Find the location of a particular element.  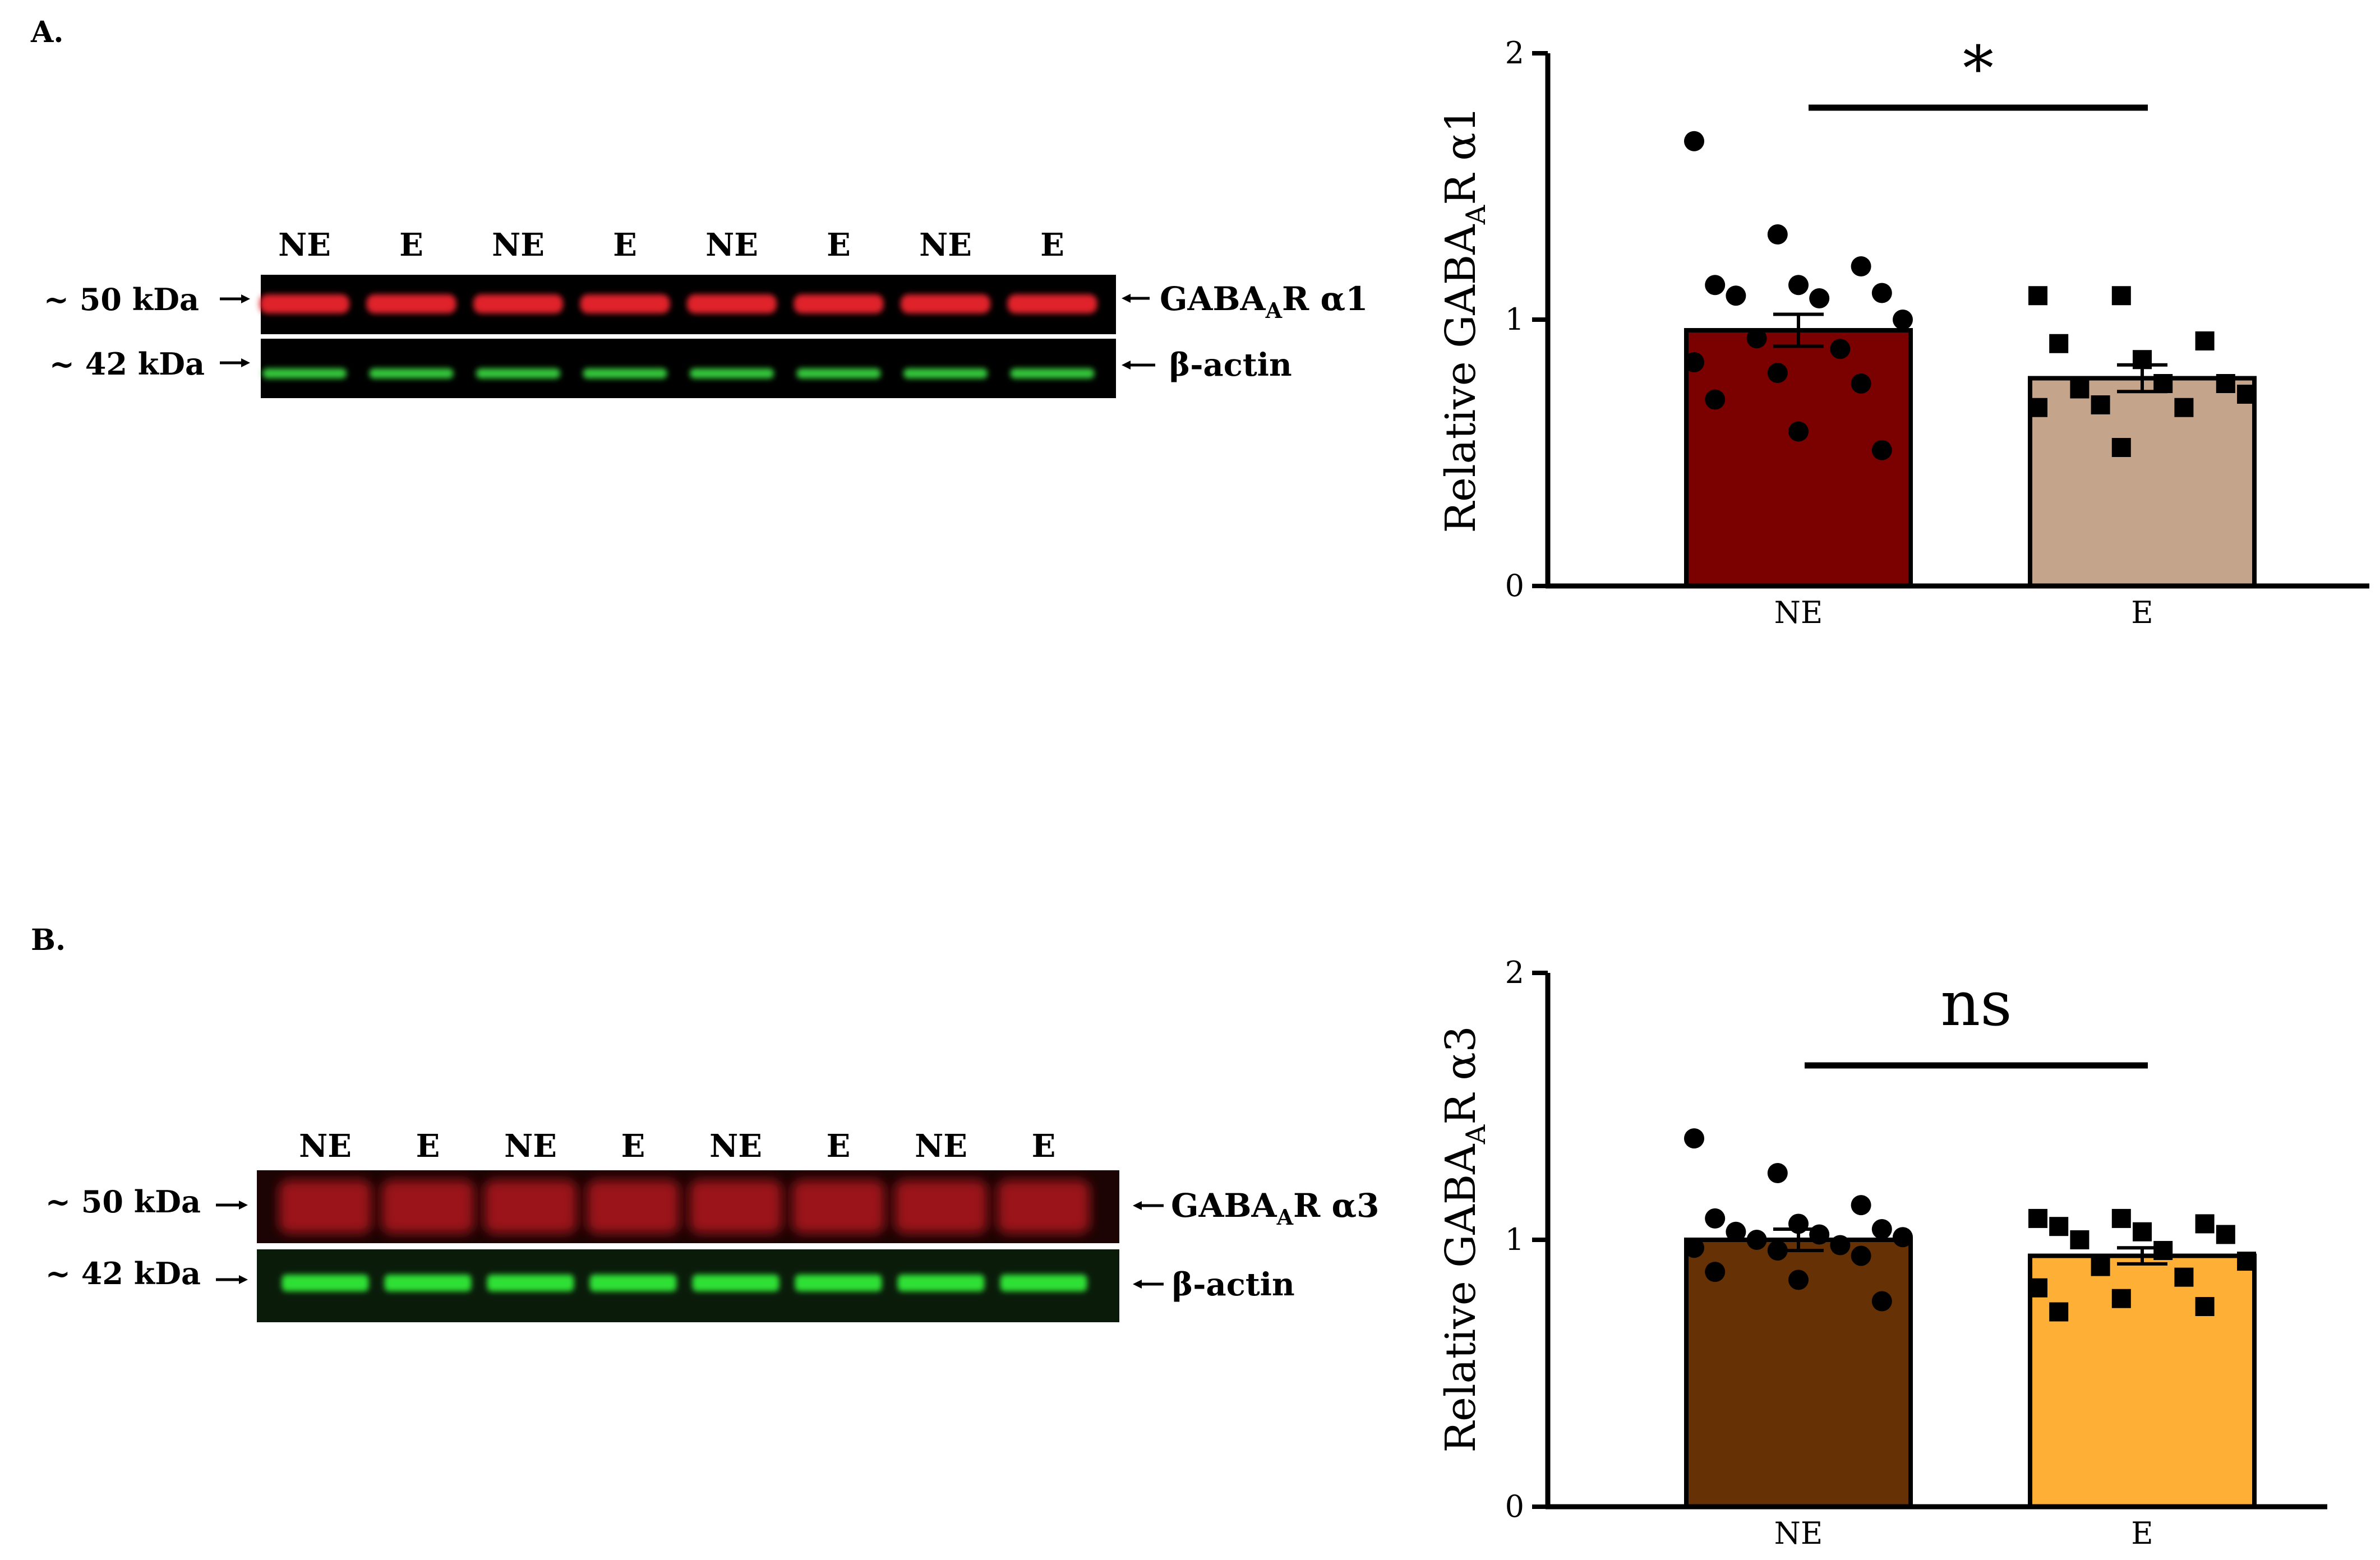

band-label-gabaar-a3: GABAAR α3 is located at coordinates (1275, 1208).